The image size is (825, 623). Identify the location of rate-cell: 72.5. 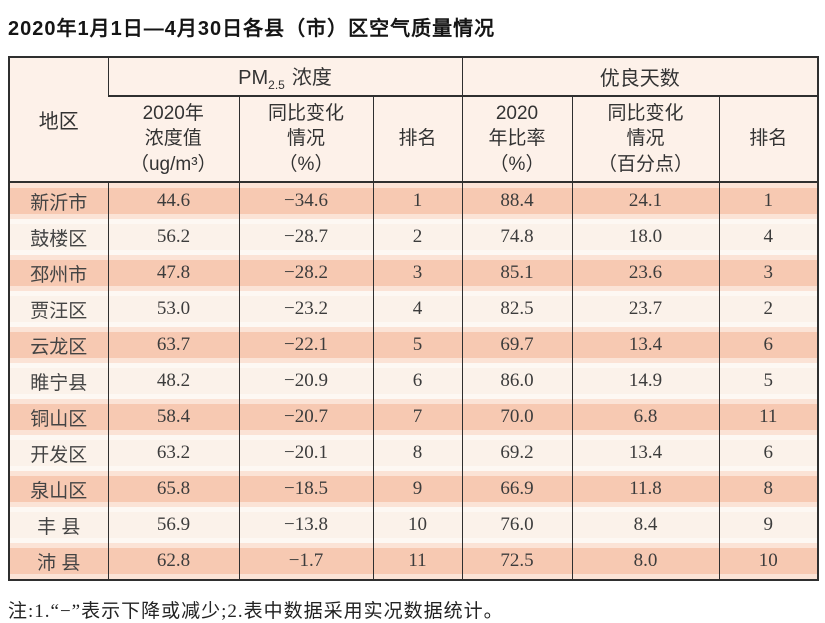
(516, 561).